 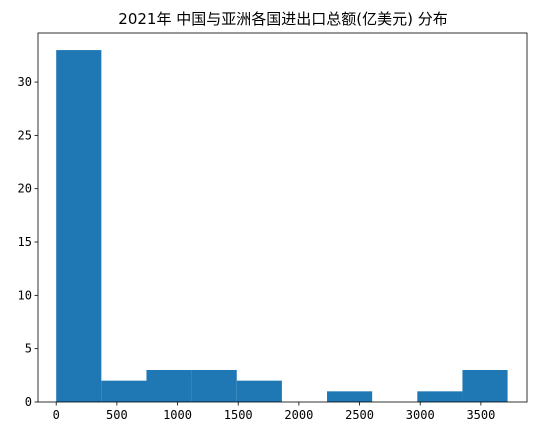 I want to click on x-tick-label: 1000, so click(x=177, y=415).